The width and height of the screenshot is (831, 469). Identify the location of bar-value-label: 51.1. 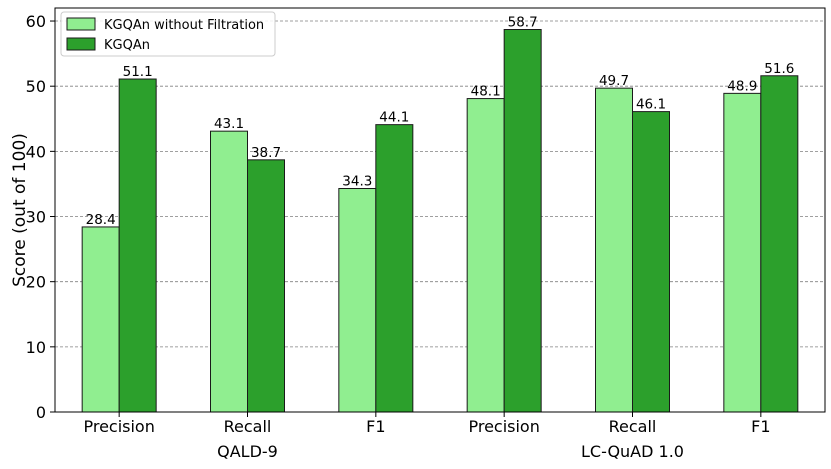
(138, 72).